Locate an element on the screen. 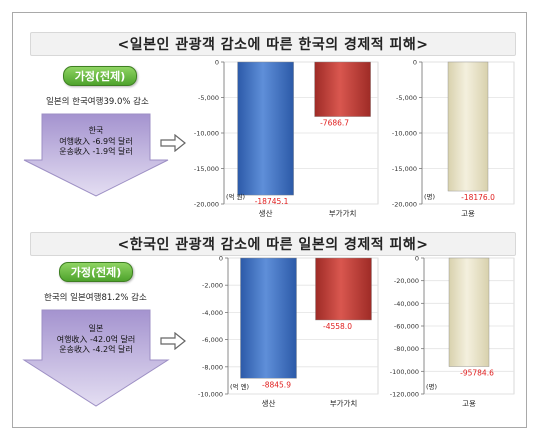 The width and height of the screenshot is (541, 438). panel-1-arrow-line-1: 한국 is located at coordinates (96, 130).